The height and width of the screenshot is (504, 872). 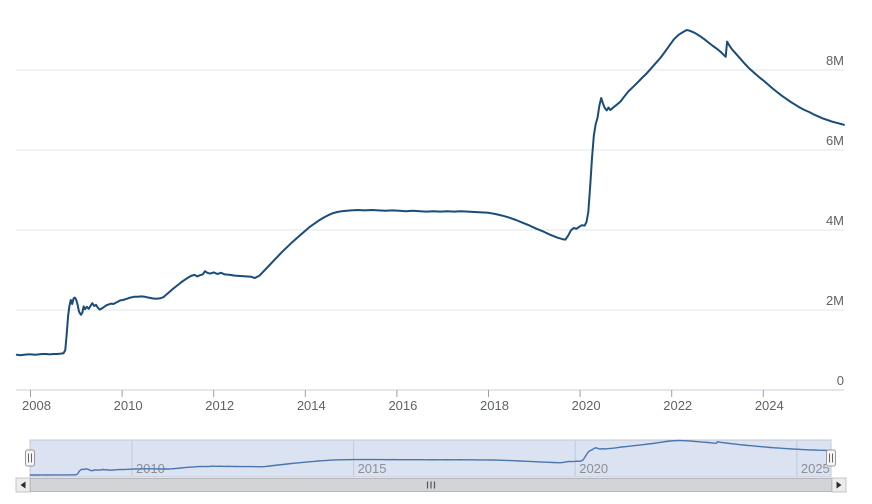 What do you see at coordinates (769, 405) in the screenshot?
I see `x-axis-label: 2024` at bounding box center [769, 405].